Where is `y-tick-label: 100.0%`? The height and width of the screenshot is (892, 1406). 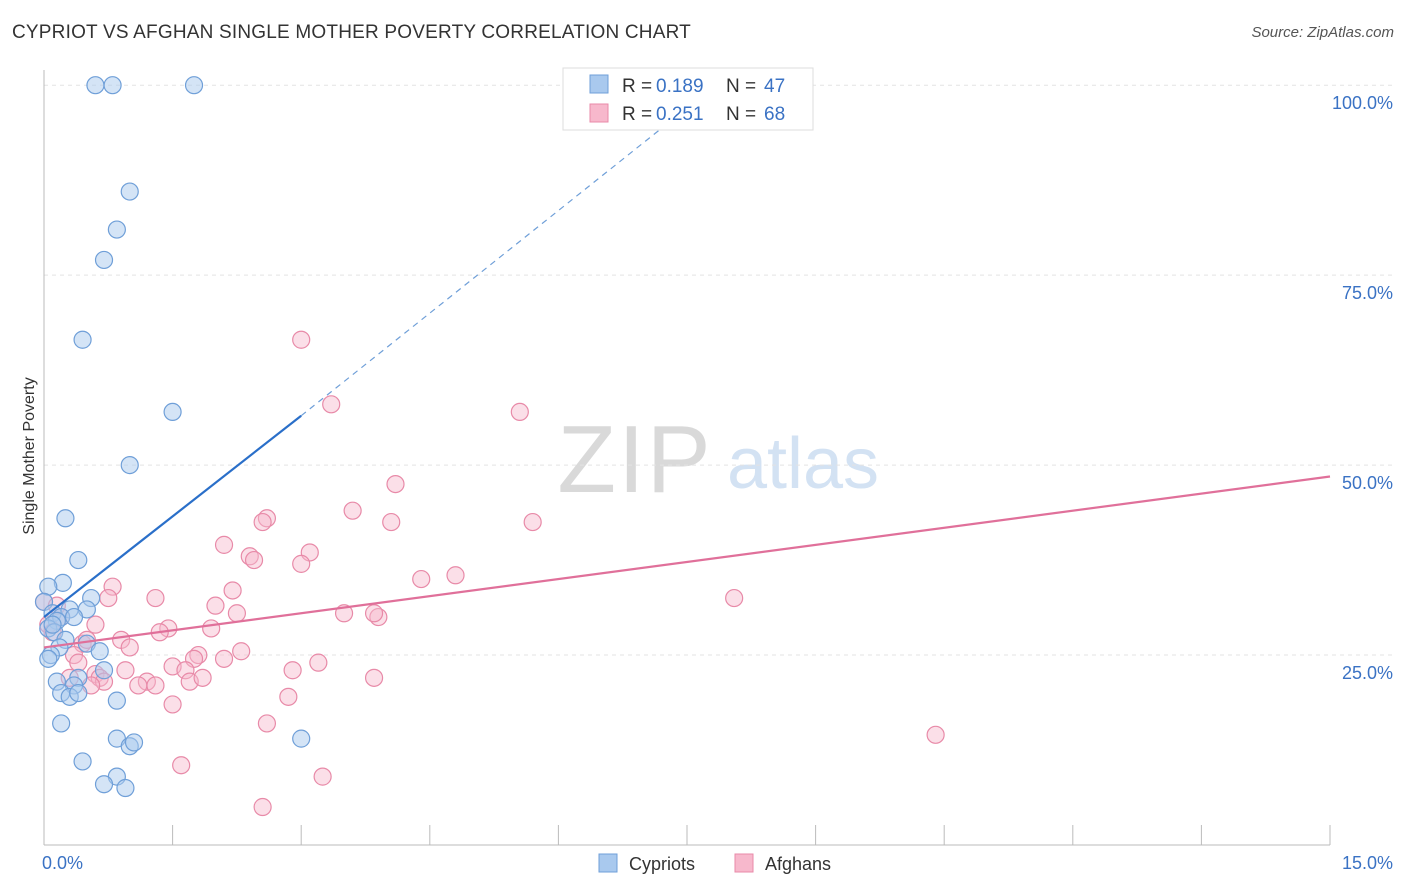
y-tick-label: 100.0% is located at coordinates (1362, 103).